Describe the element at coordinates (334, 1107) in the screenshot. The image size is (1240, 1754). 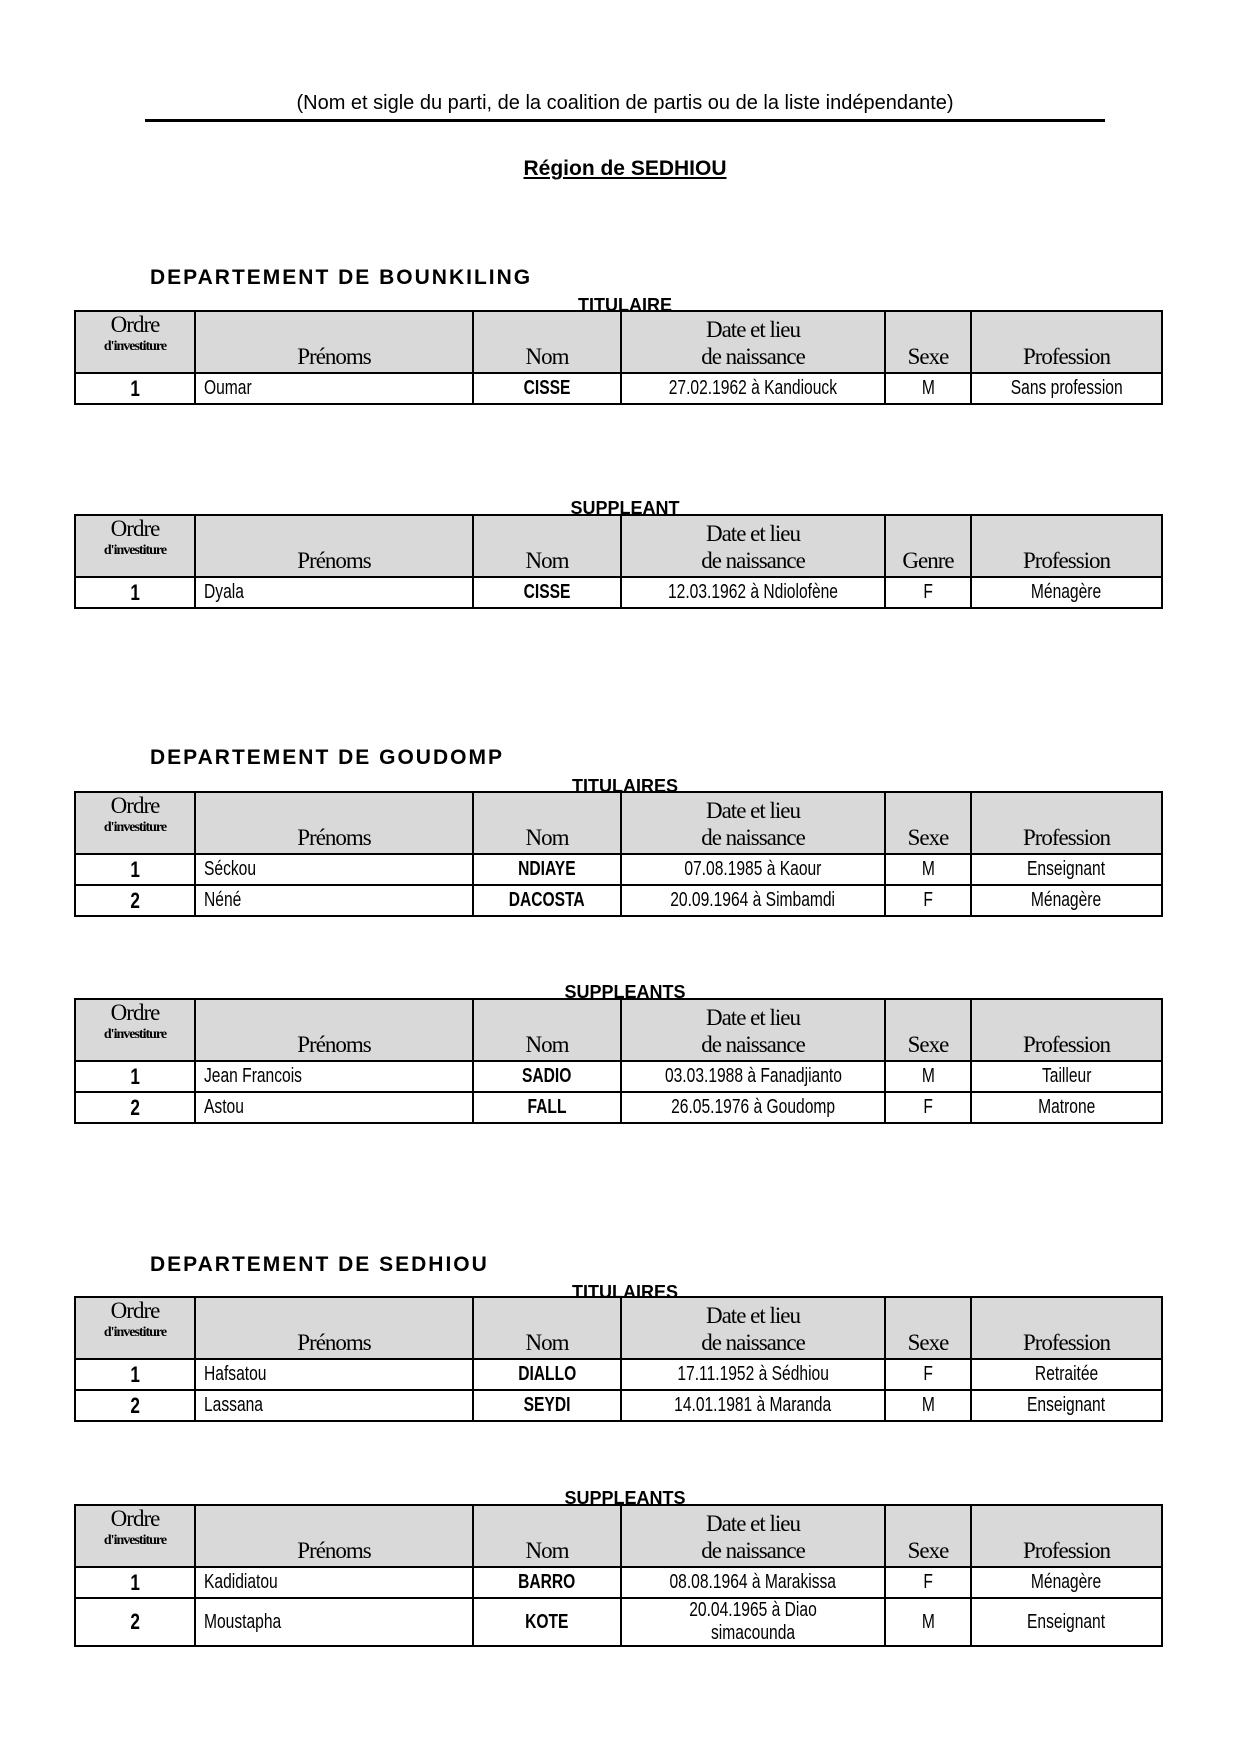
I see `cell-prenoms: Astou` at that location.